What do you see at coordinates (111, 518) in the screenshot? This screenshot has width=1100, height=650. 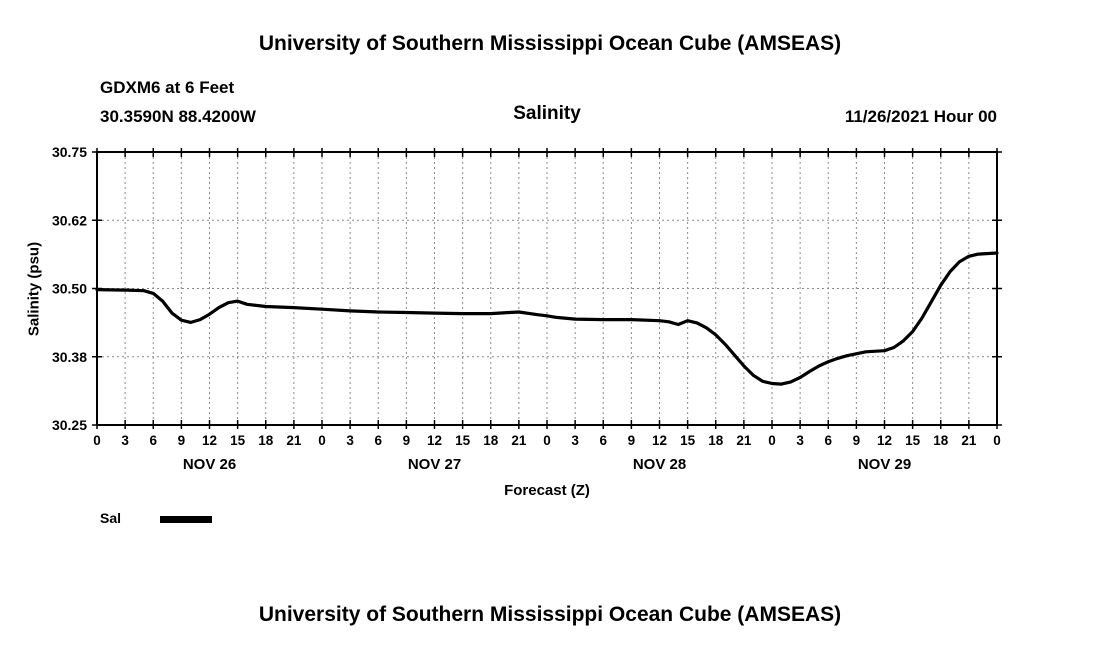 I see `legend-label: Sal` at bounding box center [111, 518].